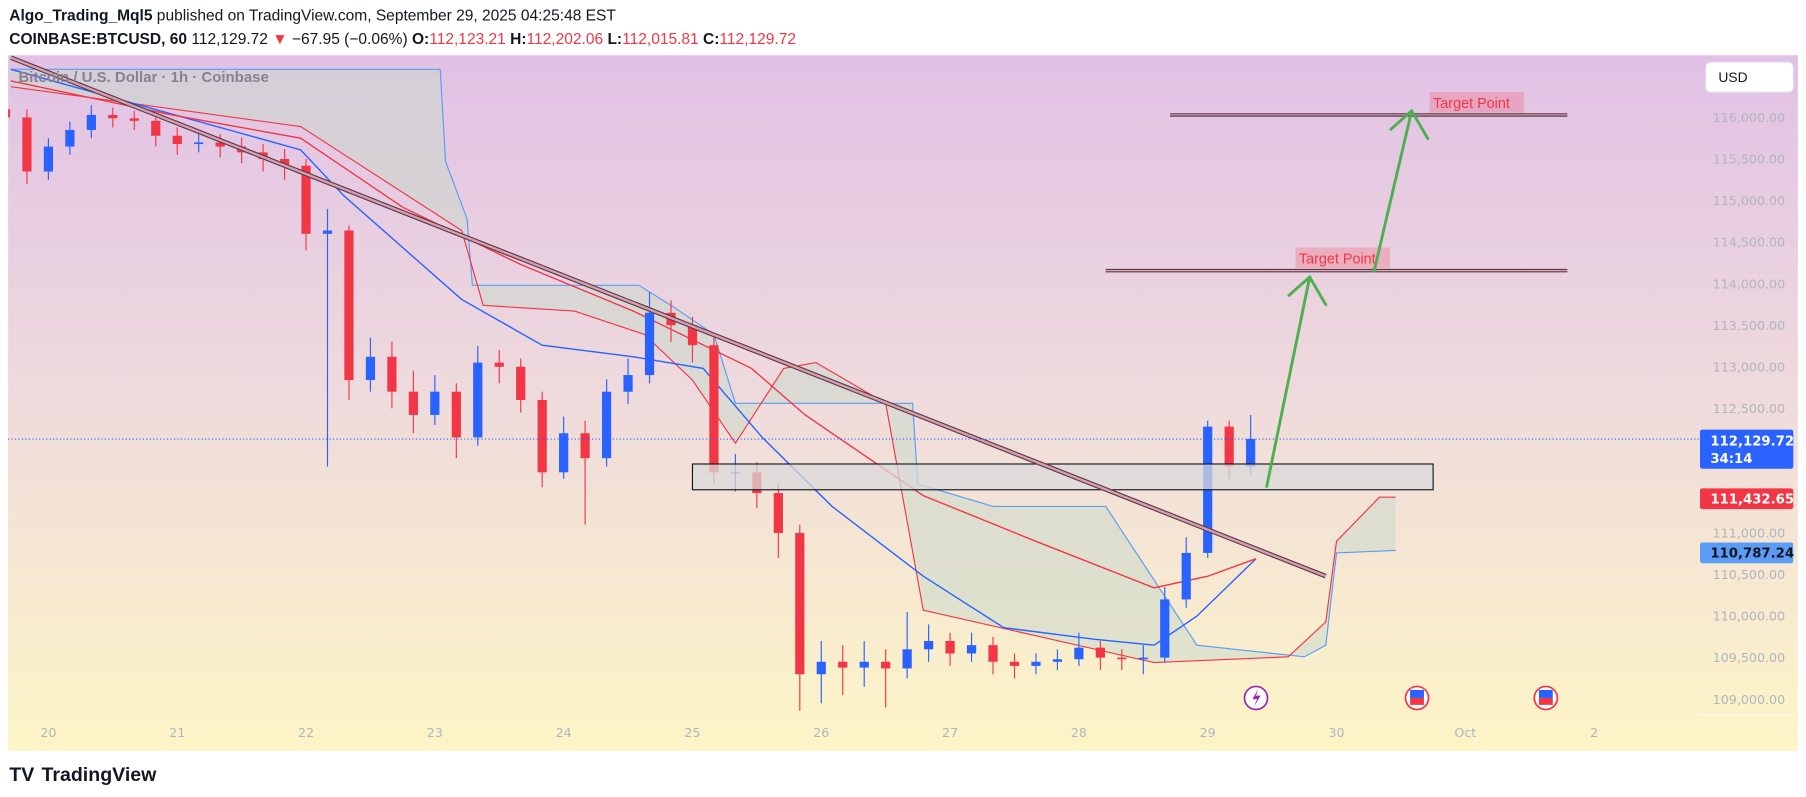 The width and height of the screenshot is (1806, 797). What do you see at coordinates (692, 732) in the screenshot?
I see `time-tick-label: 25` at bounding box center [692, 732].